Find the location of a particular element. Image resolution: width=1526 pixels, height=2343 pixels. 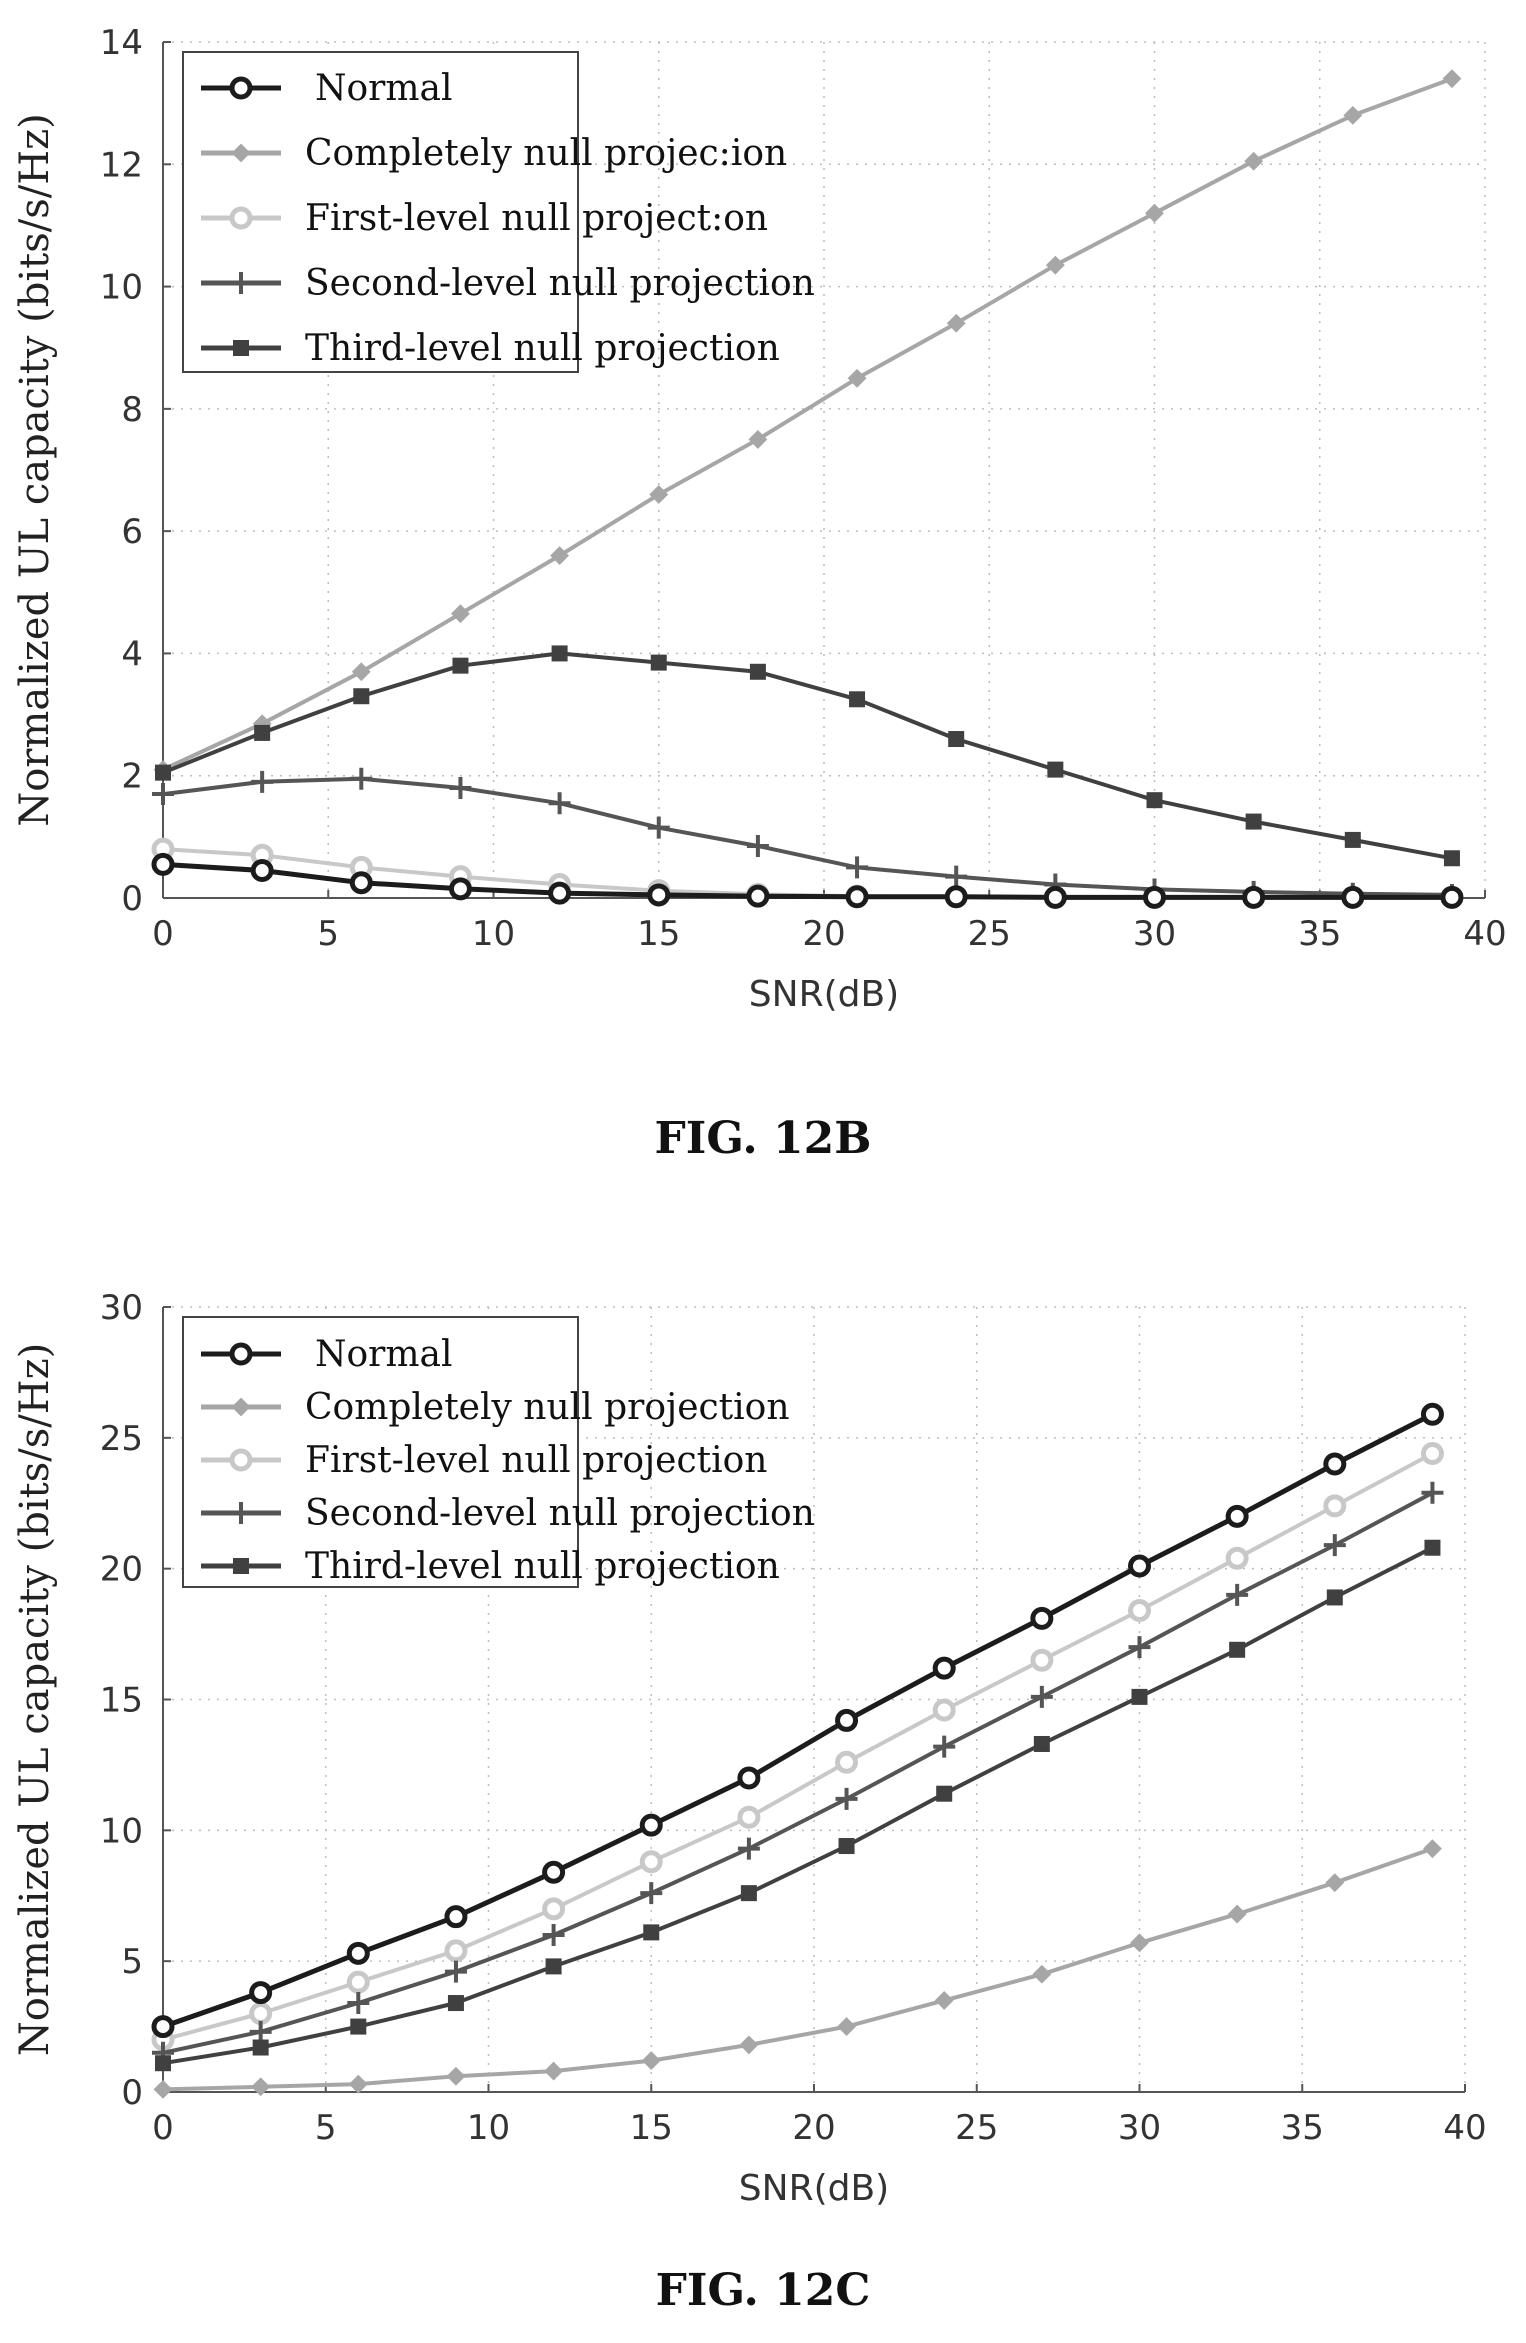

series-second-level-null-projection is located at coordinates (807, 836).